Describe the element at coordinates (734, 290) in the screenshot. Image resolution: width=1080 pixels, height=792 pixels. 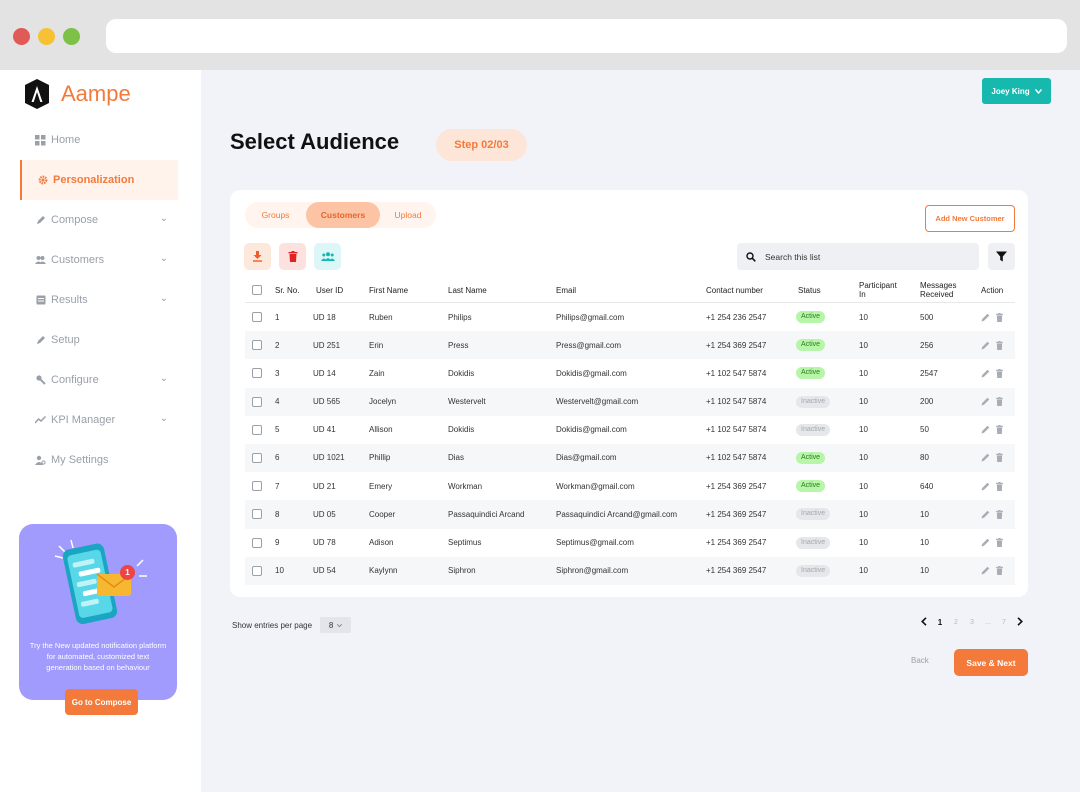
I see `col-contact-number: Contact number` at that location.